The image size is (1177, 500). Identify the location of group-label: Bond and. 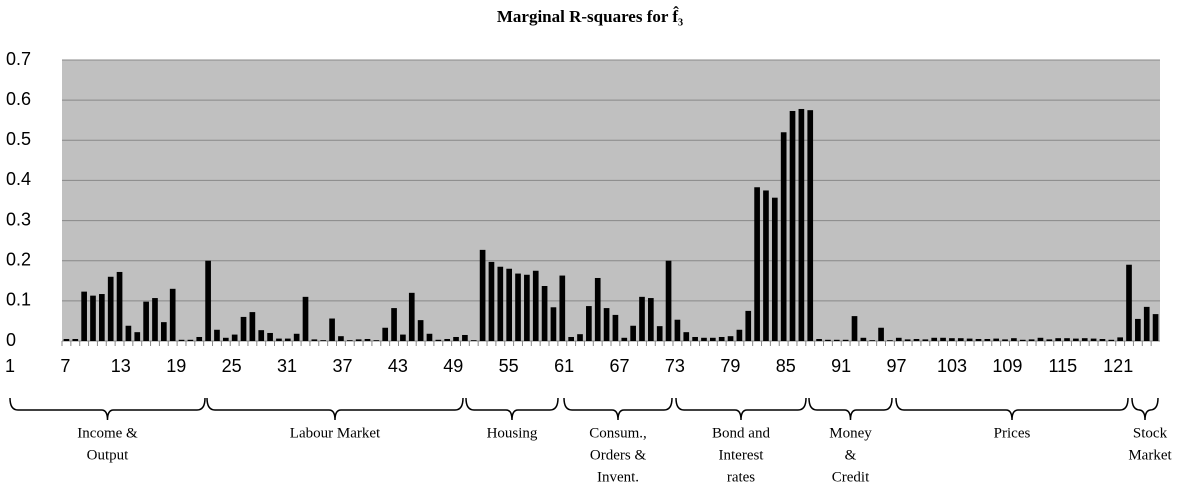
(741, 433).